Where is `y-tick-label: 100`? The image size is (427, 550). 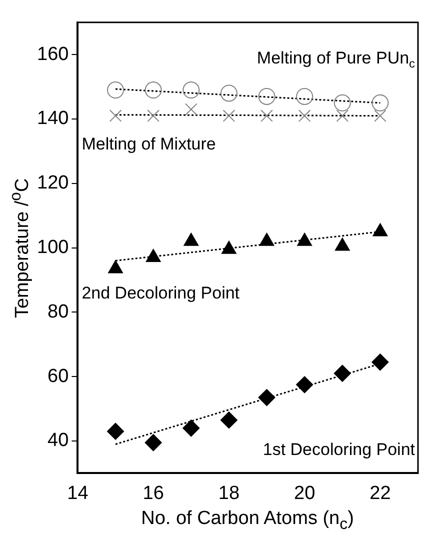 y-tick-label: 100 is located at coordinates (53, 247).